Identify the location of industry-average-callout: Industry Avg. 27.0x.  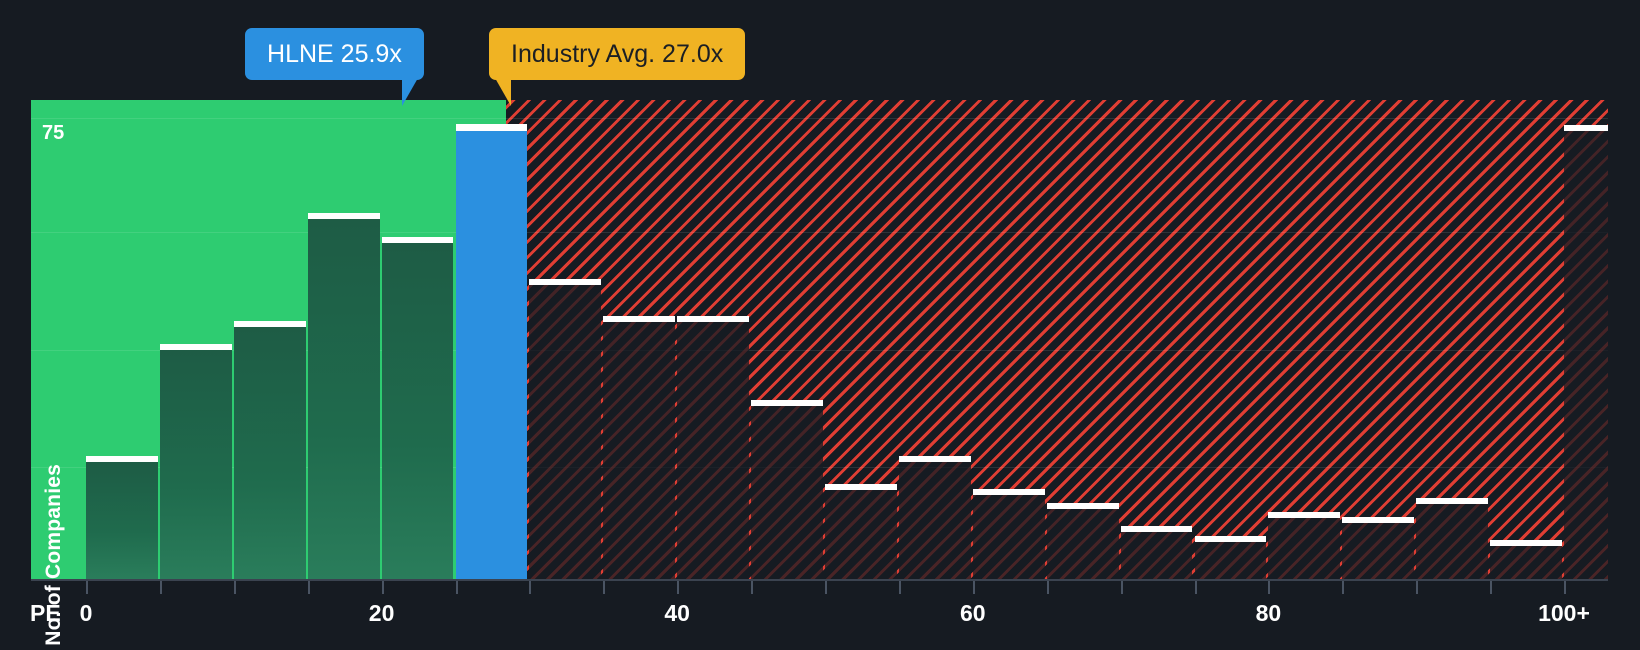
(617, 67).